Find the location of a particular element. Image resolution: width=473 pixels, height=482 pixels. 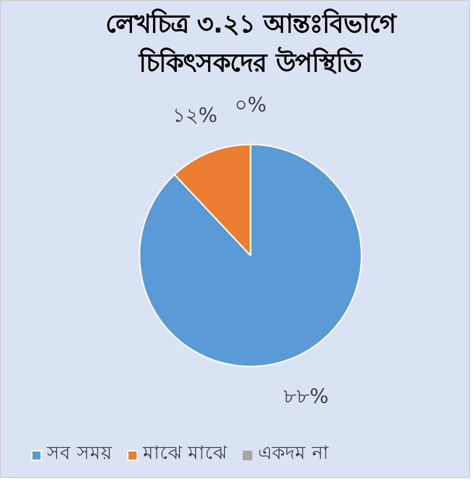

legend-label: একদম না is located at coordinates (293, 454).